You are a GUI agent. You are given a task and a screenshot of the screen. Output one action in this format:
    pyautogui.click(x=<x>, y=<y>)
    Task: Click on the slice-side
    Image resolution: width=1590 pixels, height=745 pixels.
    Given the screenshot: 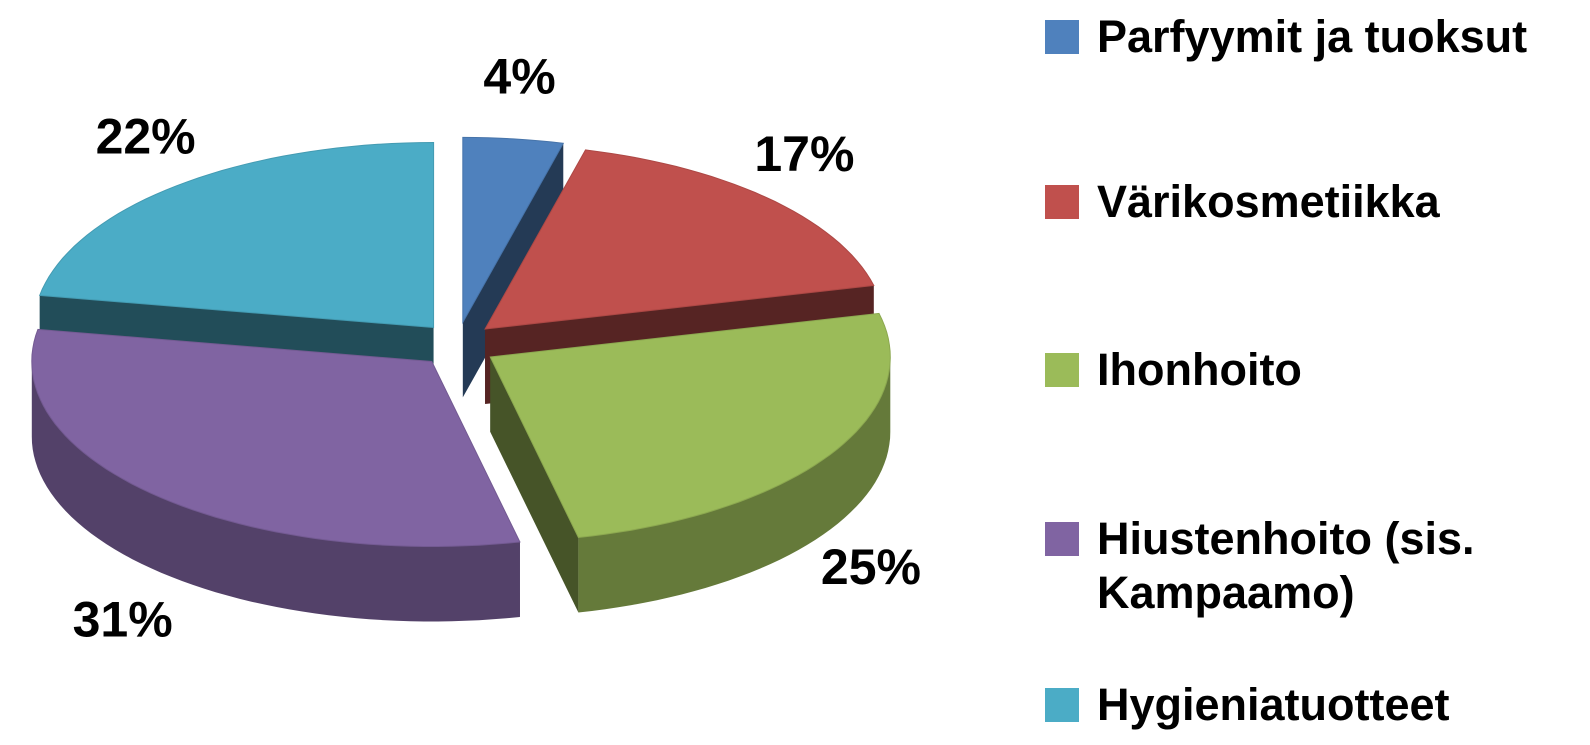 What is the action you would take?
    pyautogui.click(x=534, y=485)
    